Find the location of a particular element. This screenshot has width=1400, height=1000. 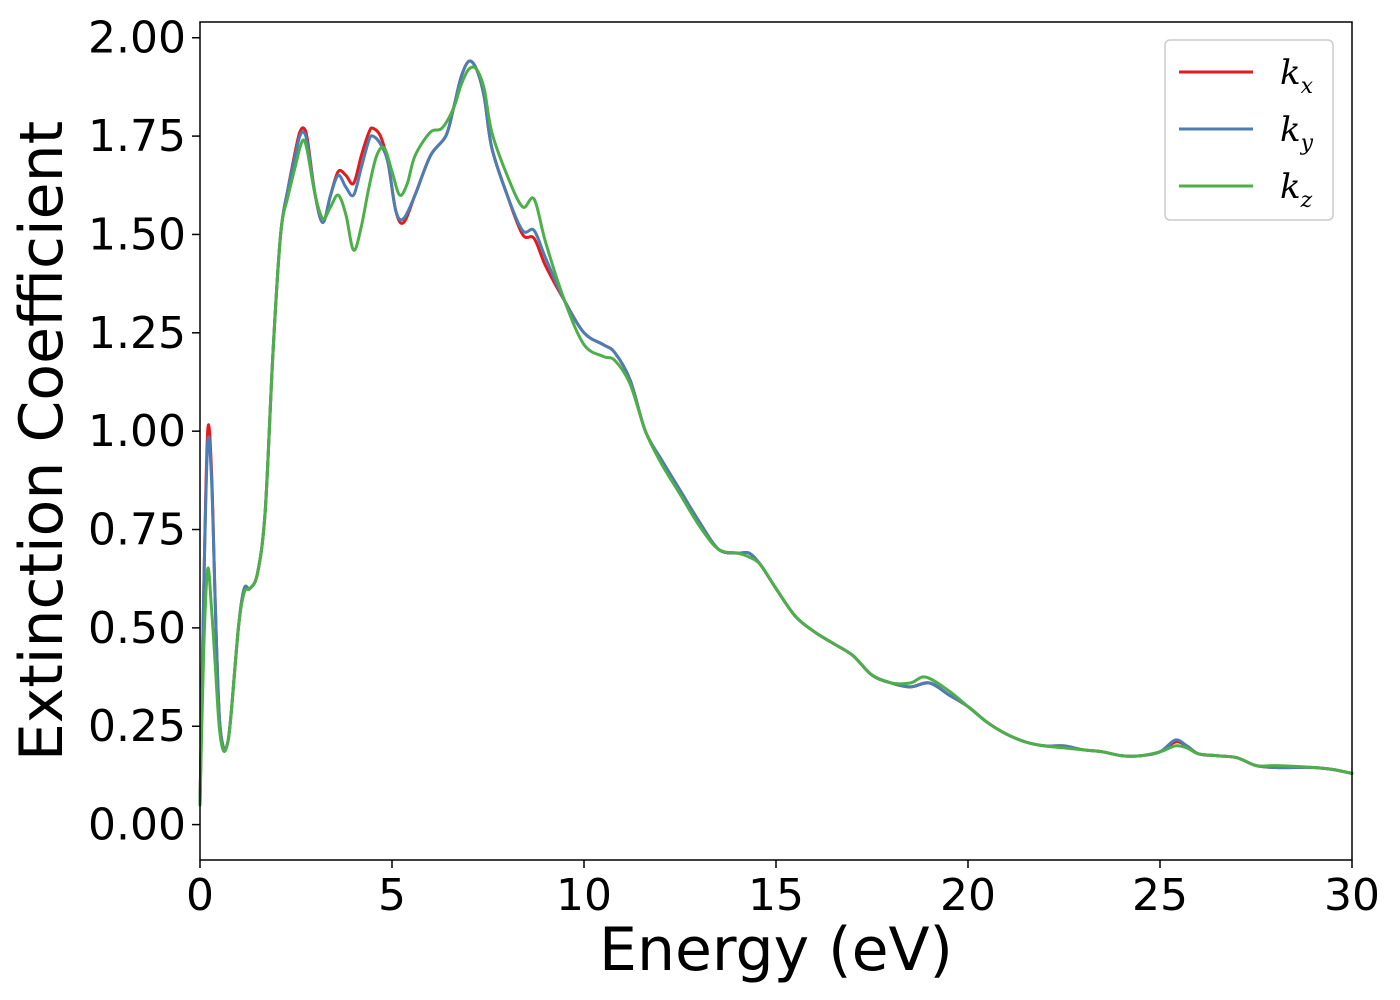

y-tick-label: 1.75 is located at coordinates (137, 136).